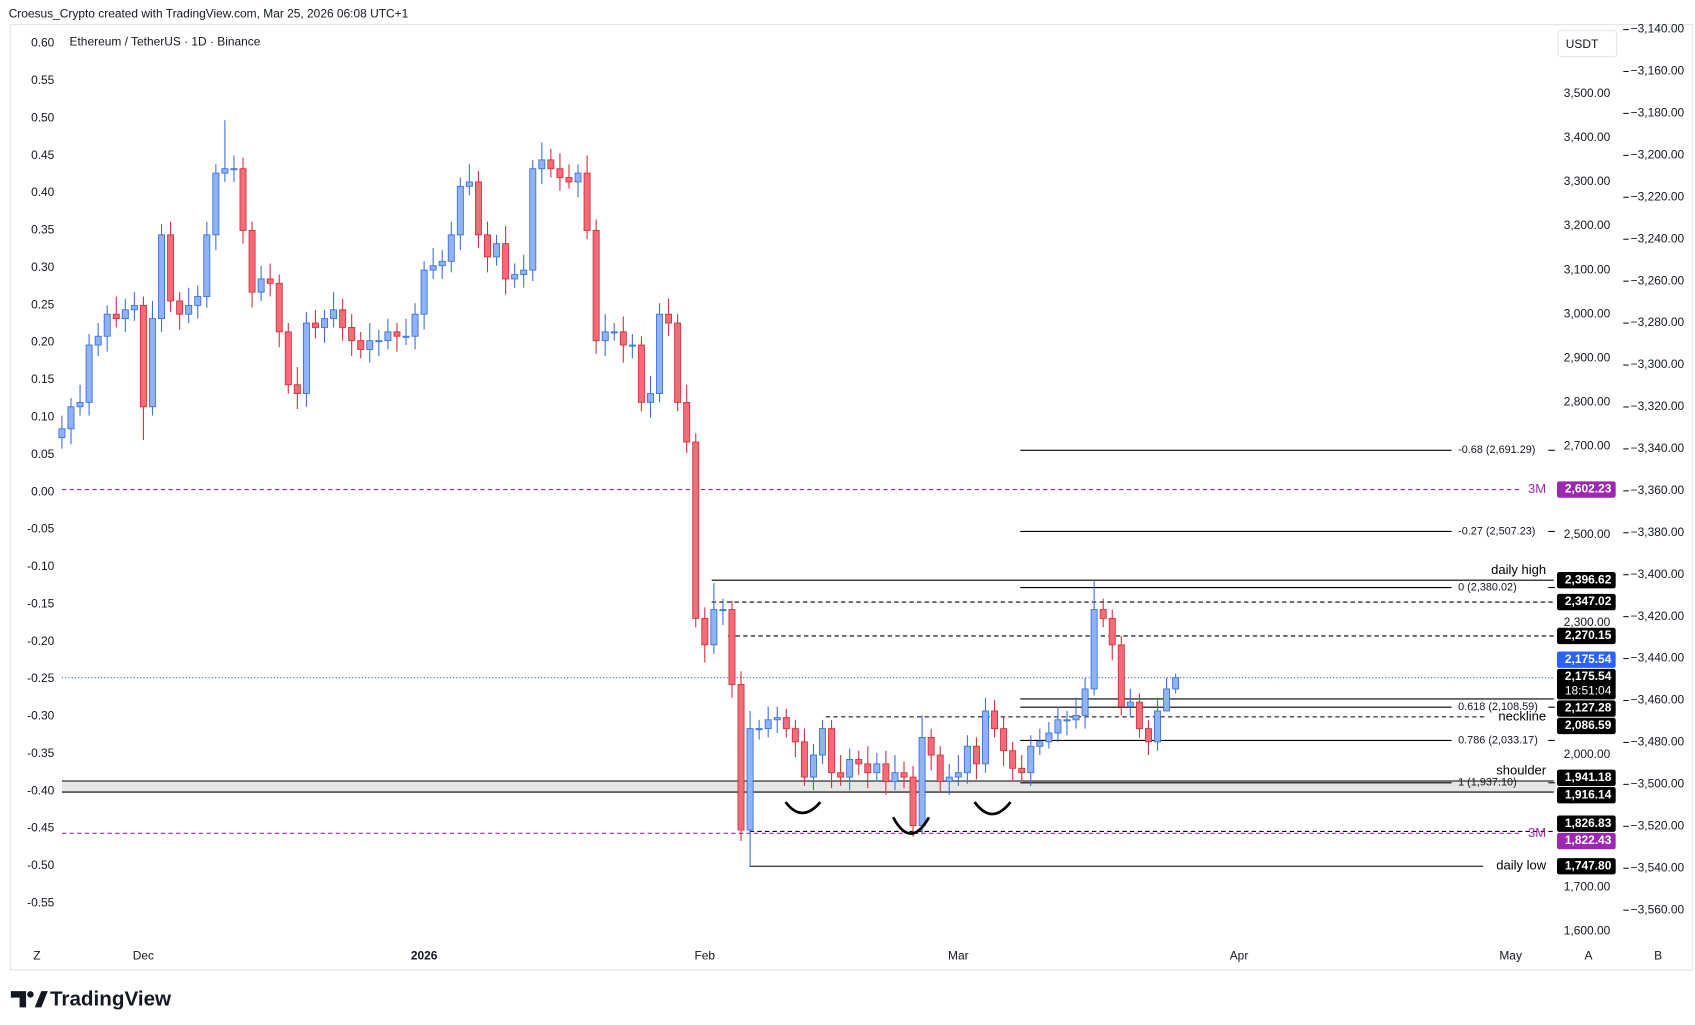 This screenshot has height=1025, width=1695. What do you see at coordinates (1487, 783) in the screenshot?
I see `fib-label: 1 (1,937.10)` at bounding box center [1487, 783].